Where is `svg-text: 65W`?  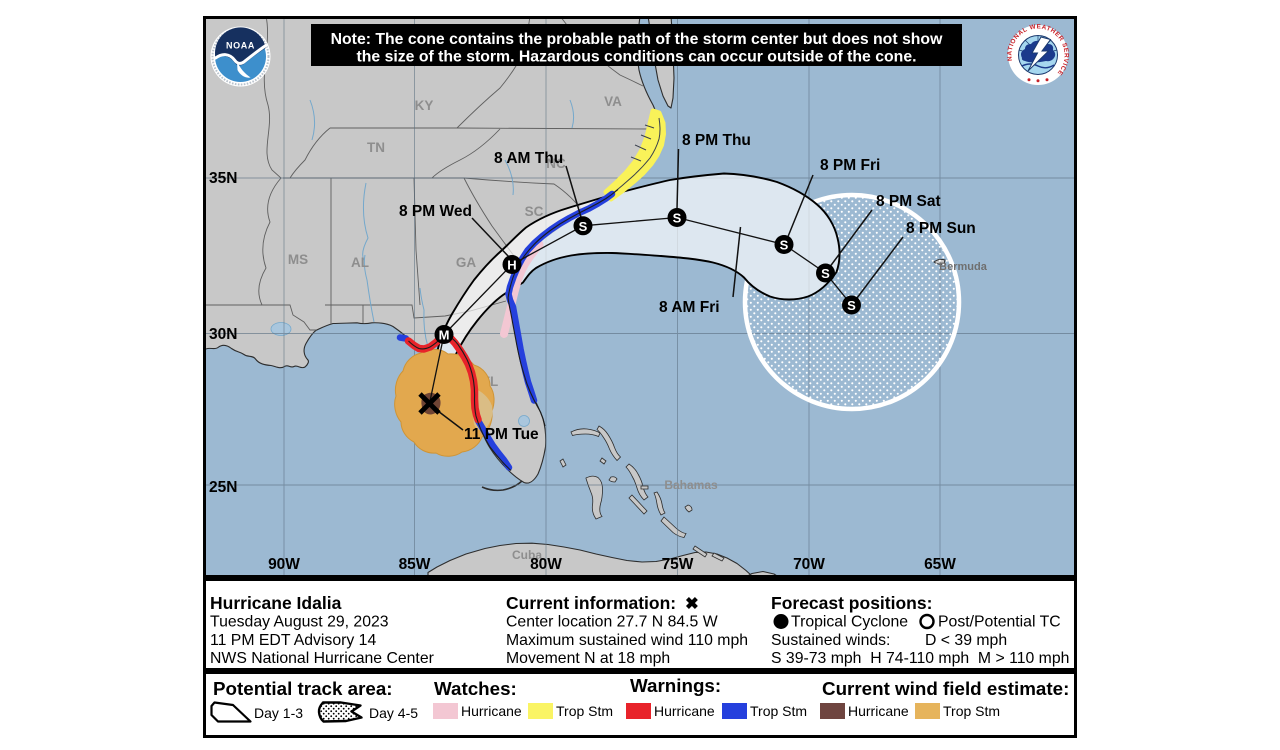 svg-text: 65W is located at coordinates (940, 564).